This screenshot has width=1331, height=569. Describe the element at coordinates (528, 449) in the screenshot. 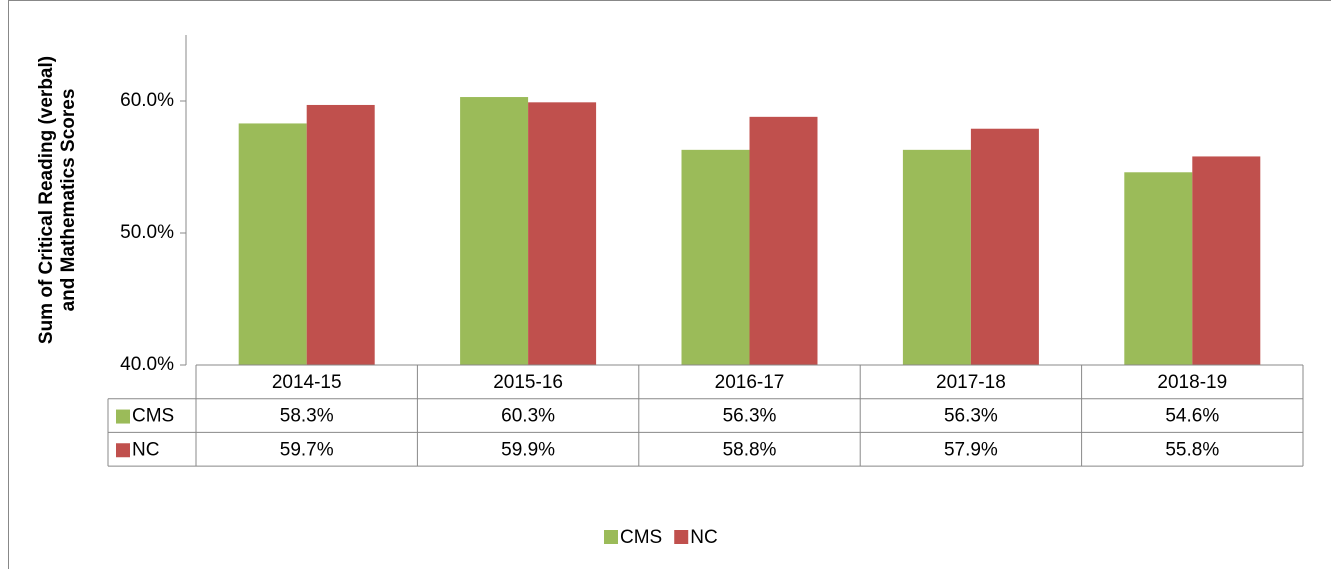

I see `table-value: 59.9%` at that location.